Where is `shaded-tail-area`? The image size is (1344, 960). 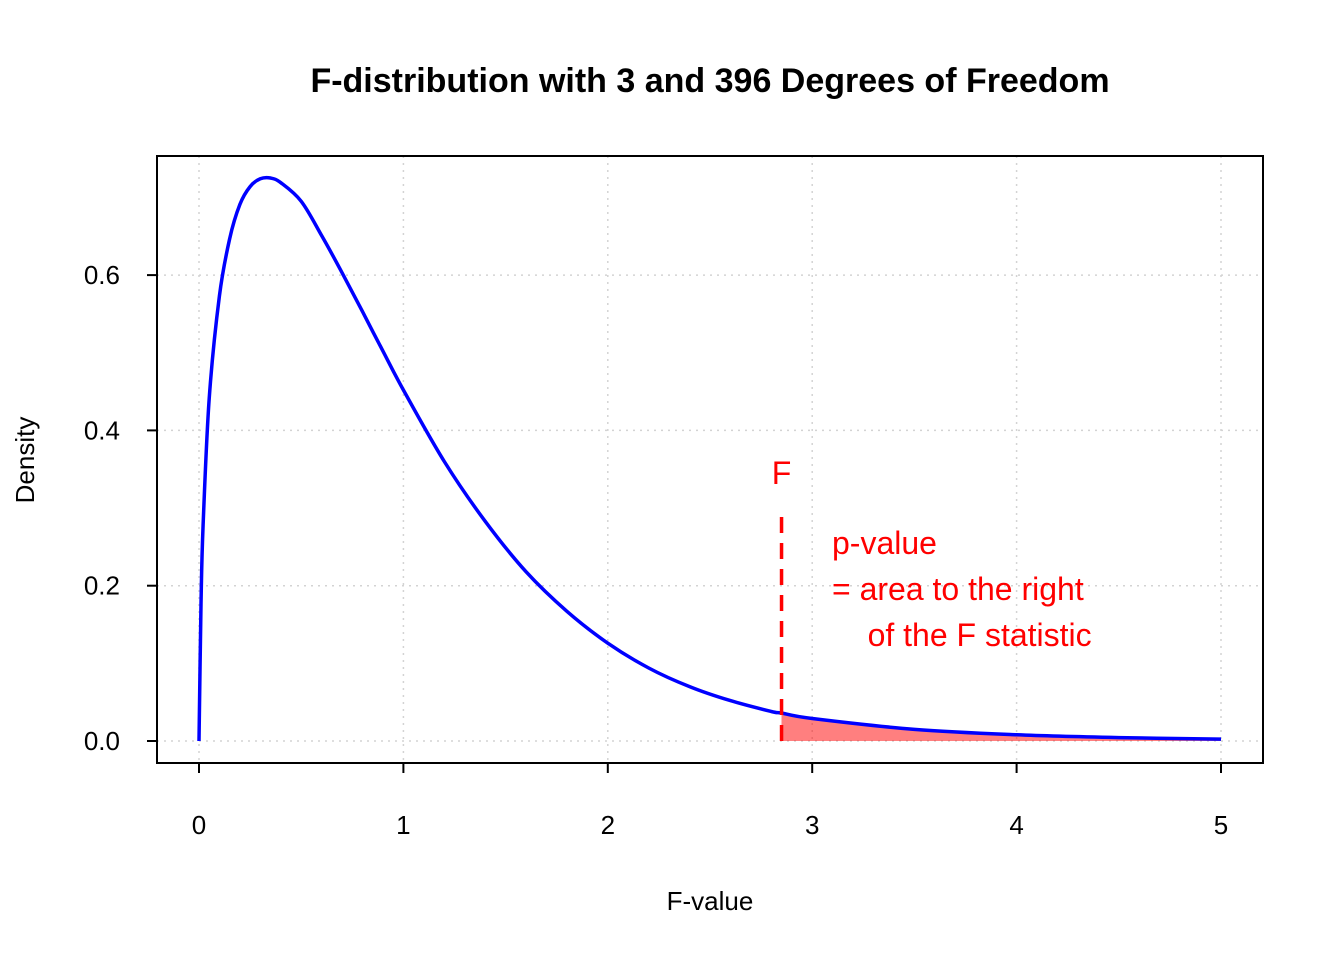
shaded-tail-area is located at coordinates (1001, 727).